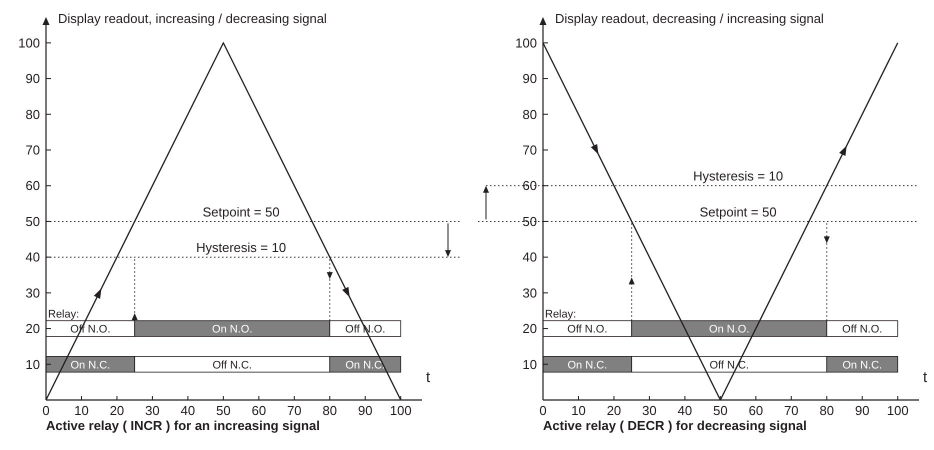  What do you see at coordinates (689, 18) in the screenshot?
I see `y-axis-title: Display readout, decreasing / increasing signal` at bounding box center [689, 18].